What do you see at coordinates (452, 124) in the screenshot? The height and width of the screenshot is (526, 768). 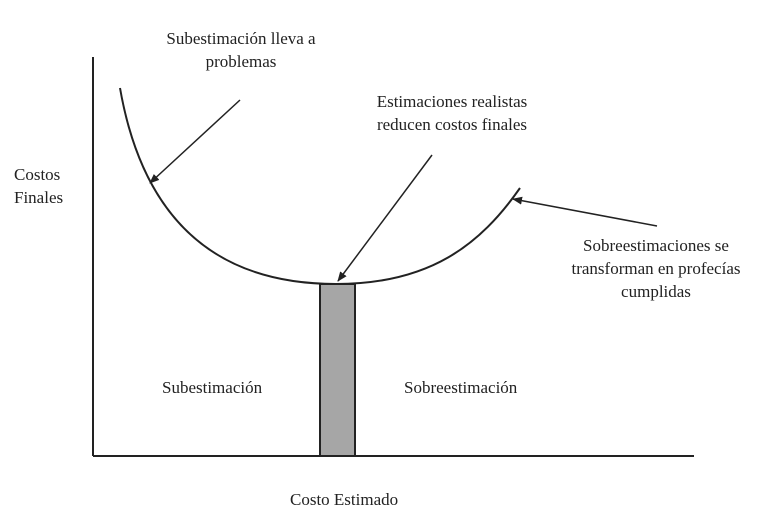 I see `realistic-annotation-line2: reducen costos finales` at bounding box center [452, 124].